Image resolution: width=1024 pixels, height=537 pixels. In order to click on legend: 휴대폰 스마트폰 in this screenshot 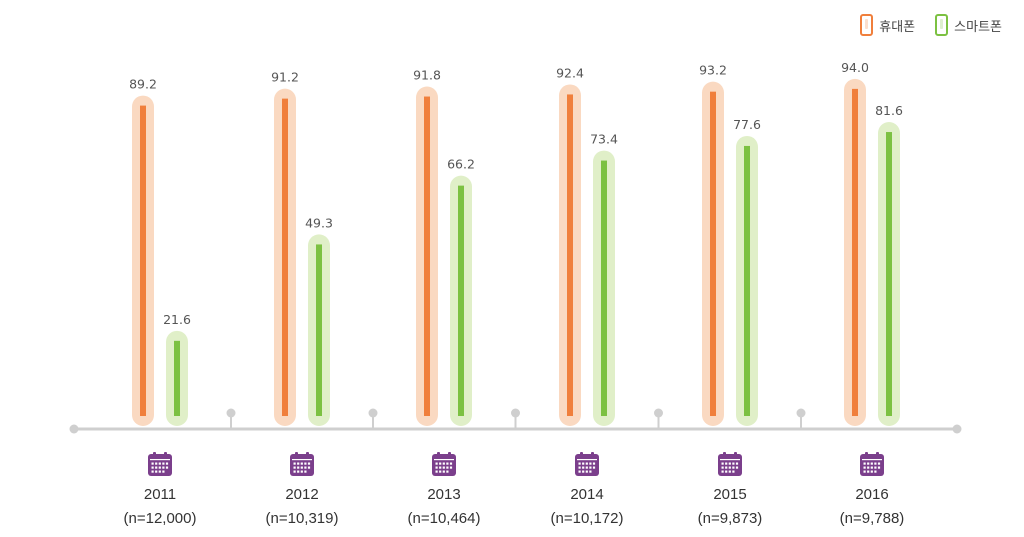, I will do `click(931, 25)`.